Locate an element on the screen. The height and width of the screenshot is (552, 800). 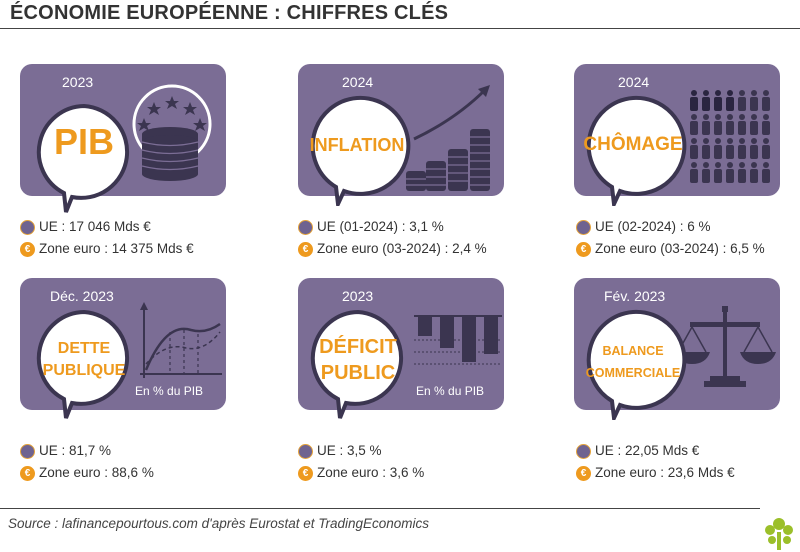
stat-ez: Zone euro : 3,6 % is located at coordinates (371, 472).